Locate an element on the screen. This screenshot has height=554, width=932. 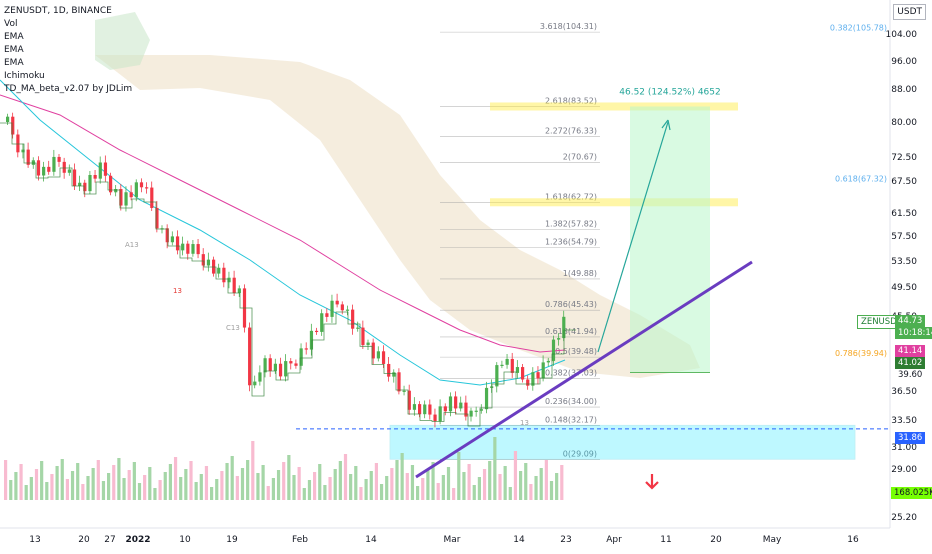
fib-level-label: 0.382(37.03) is located at coordinates (571, 373).